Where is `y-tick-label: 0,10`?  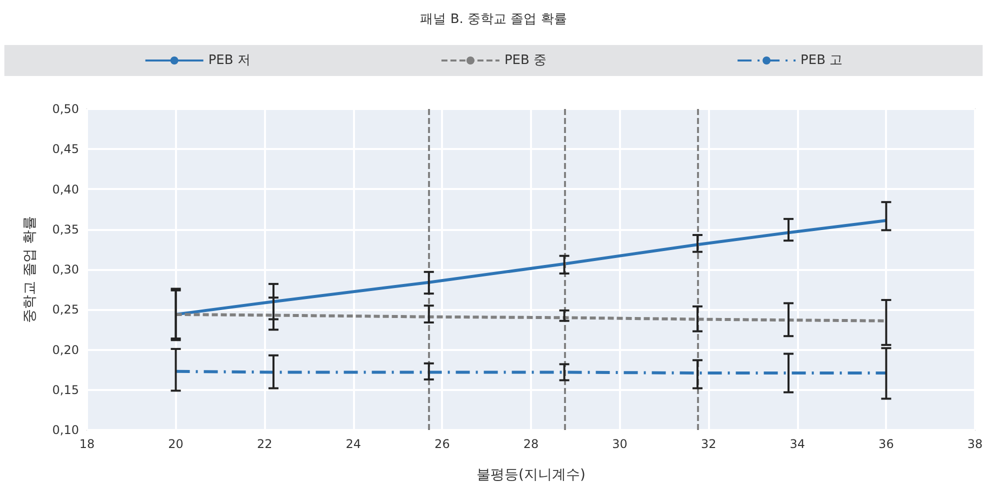 y-tick-label: 0,10 is located at coordinates (65, 430).